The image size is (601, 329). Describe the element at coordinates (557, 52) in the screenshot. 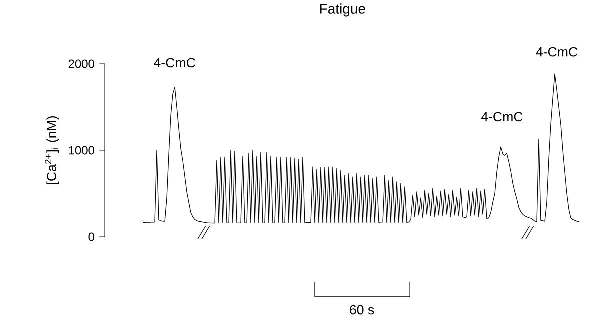

I see `text: 4-CmC` at that location.